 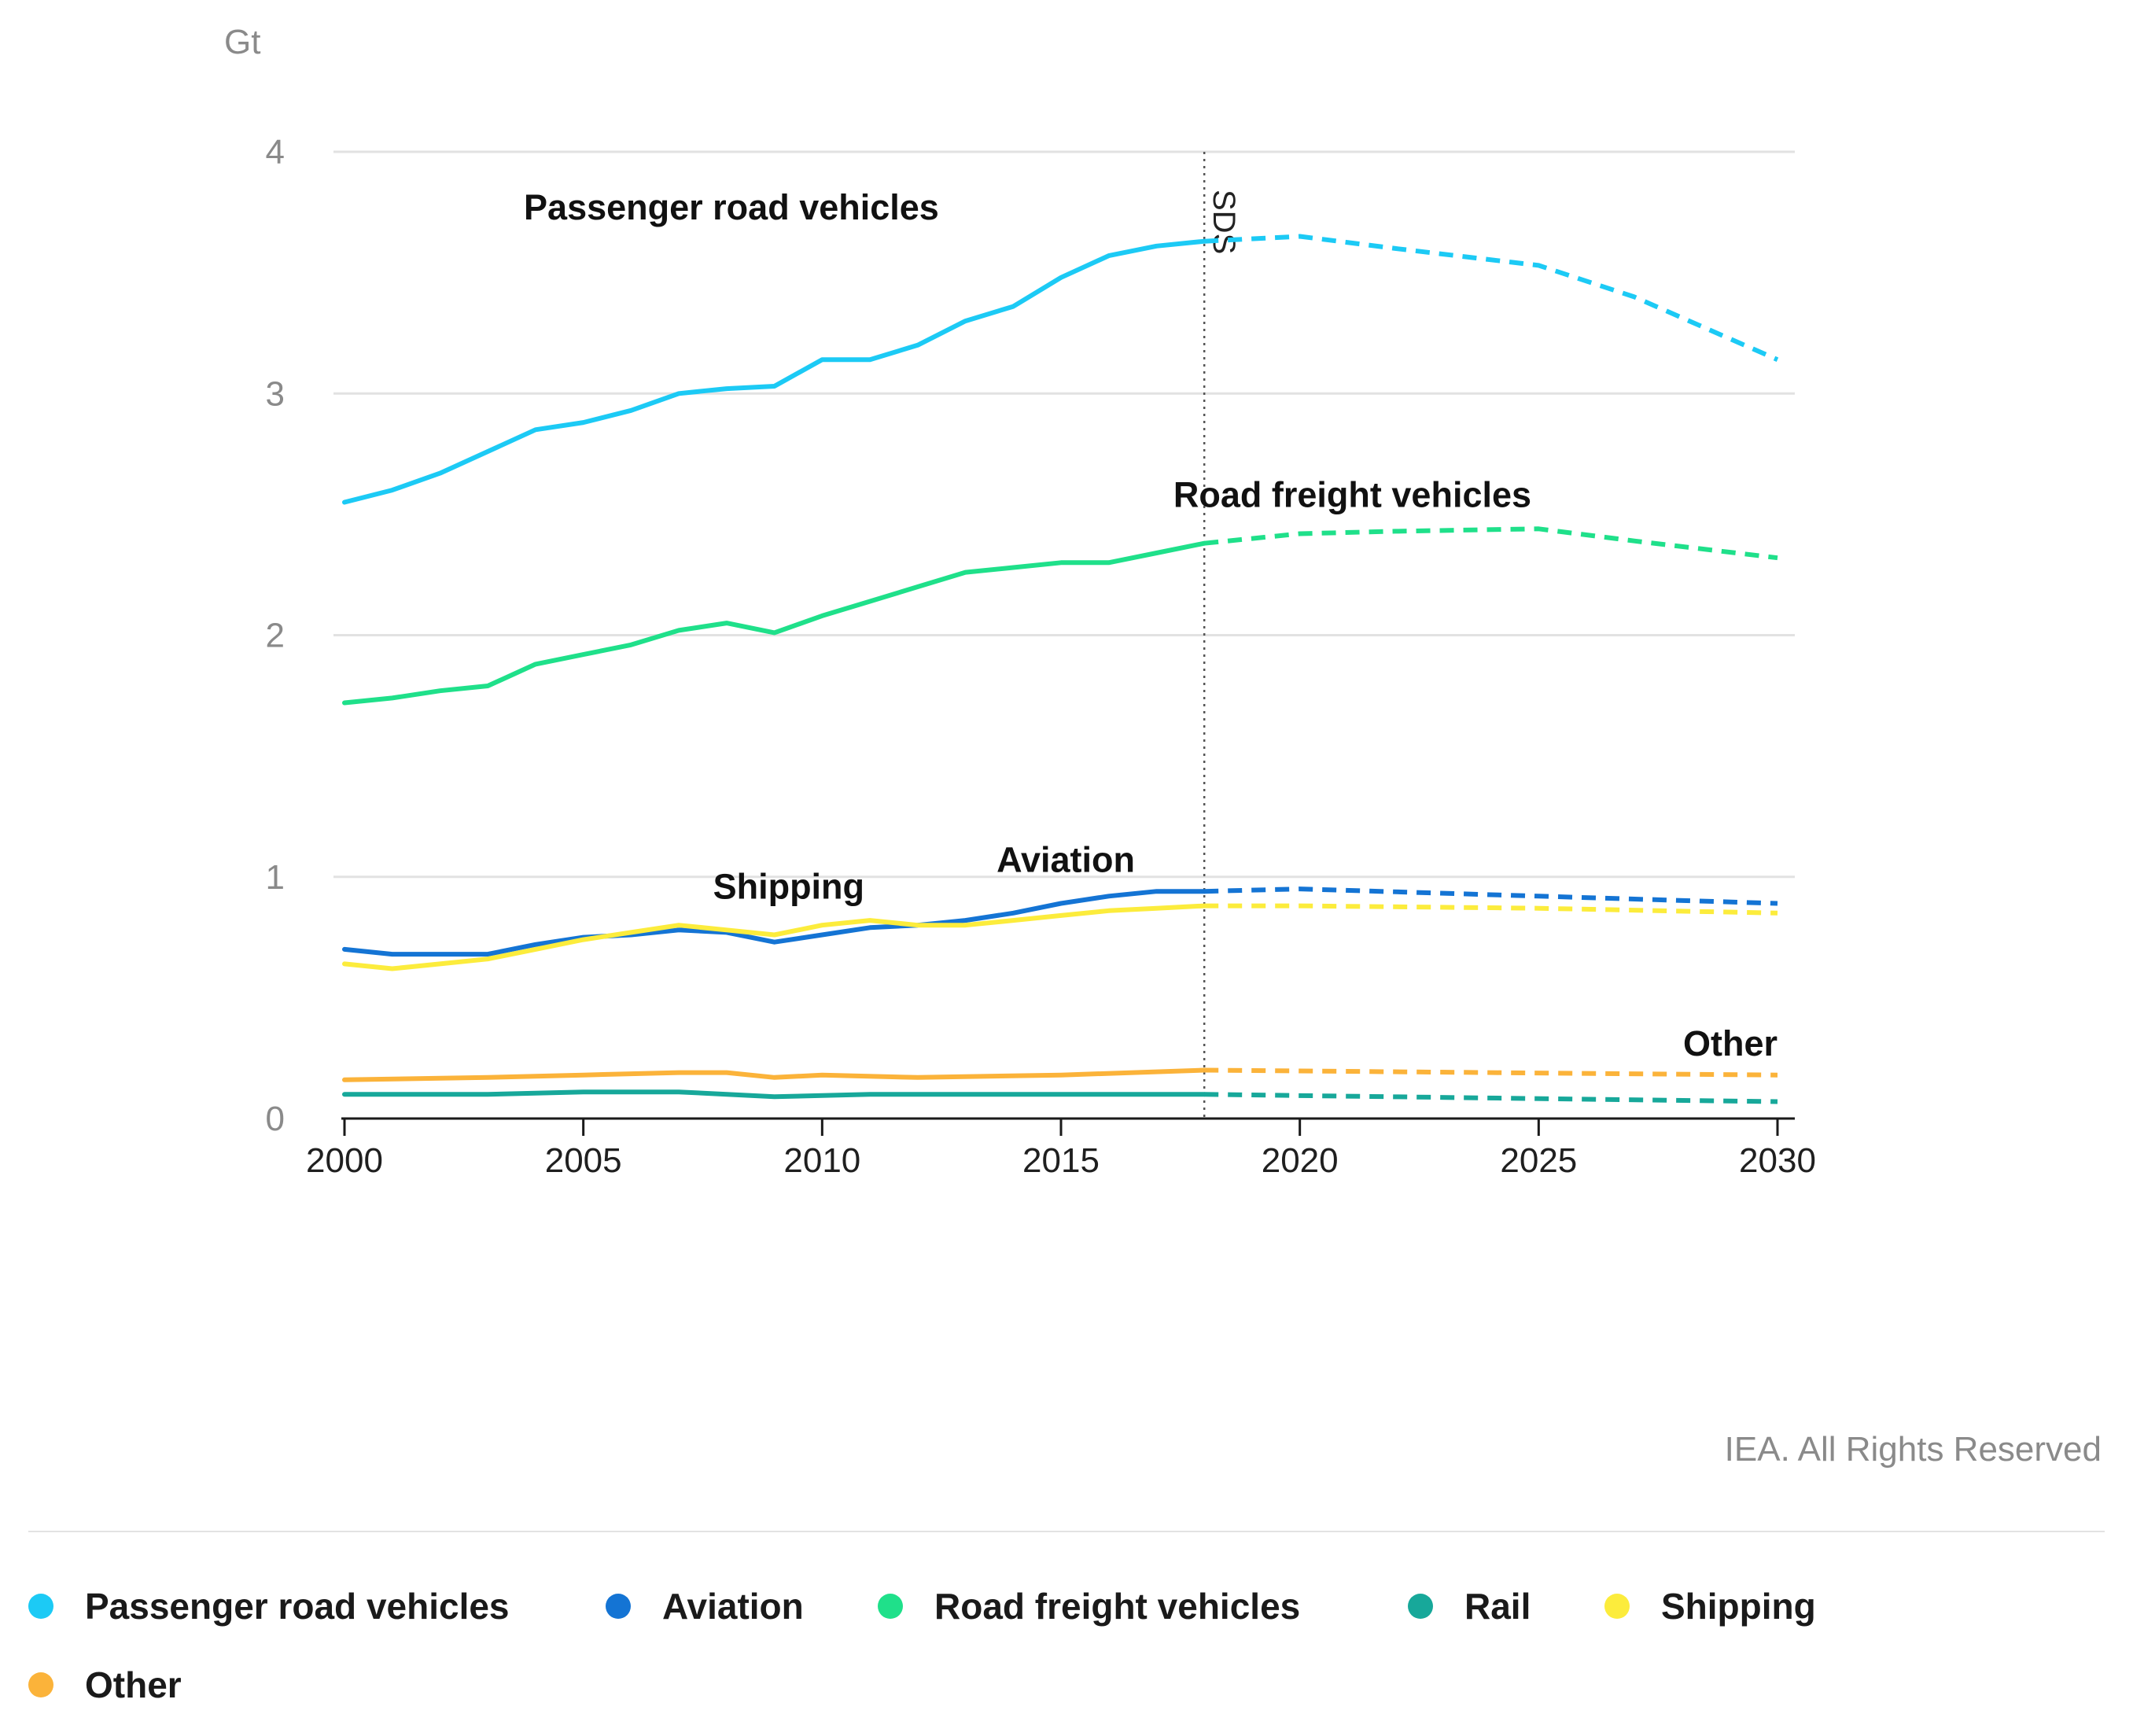 I want to click on annotation-shipping: Shipping, so click(x=788, y=886).